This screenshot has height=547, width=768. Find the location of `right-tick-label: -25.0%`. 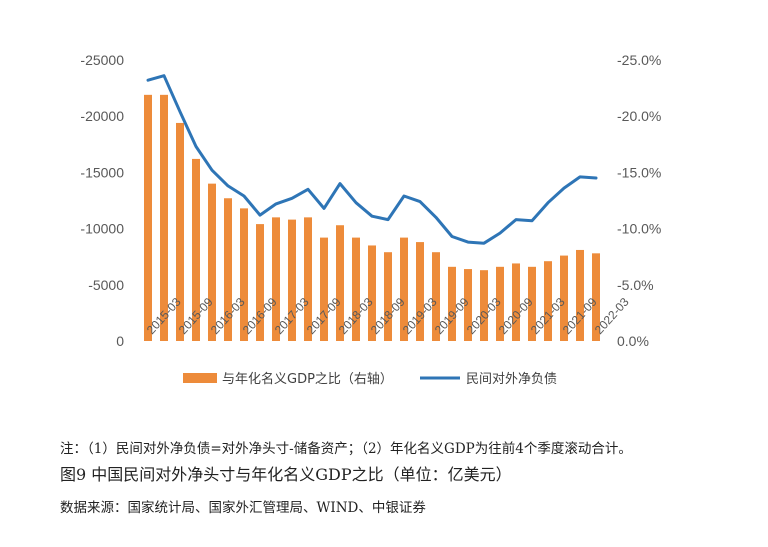

right-tick-label: -25.0% is located at coordinates (639, 60).